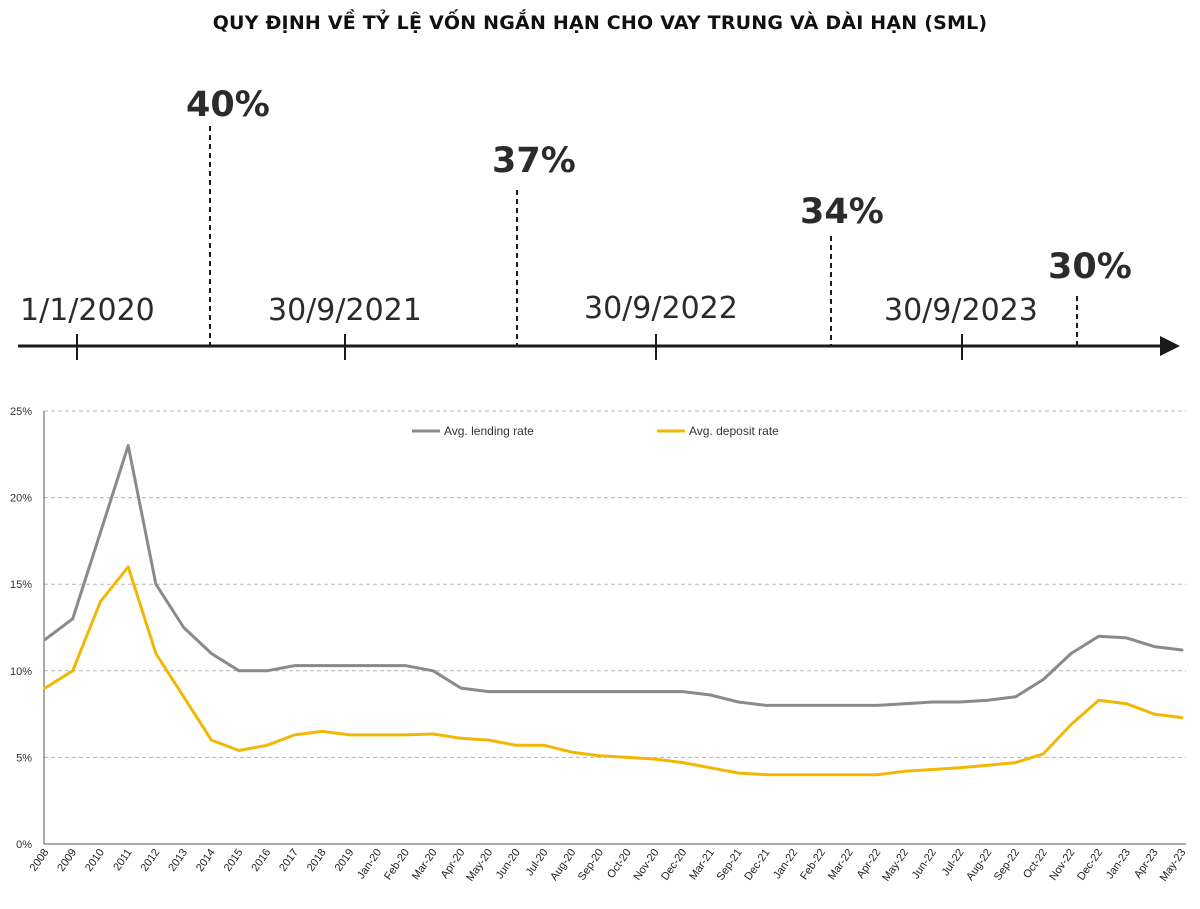 The height and width of the screenshot is (909, 1200). Describe the element at coordinates (953, 862) in the screenshot. I see `x-tick-label: Jul-22` at that location.